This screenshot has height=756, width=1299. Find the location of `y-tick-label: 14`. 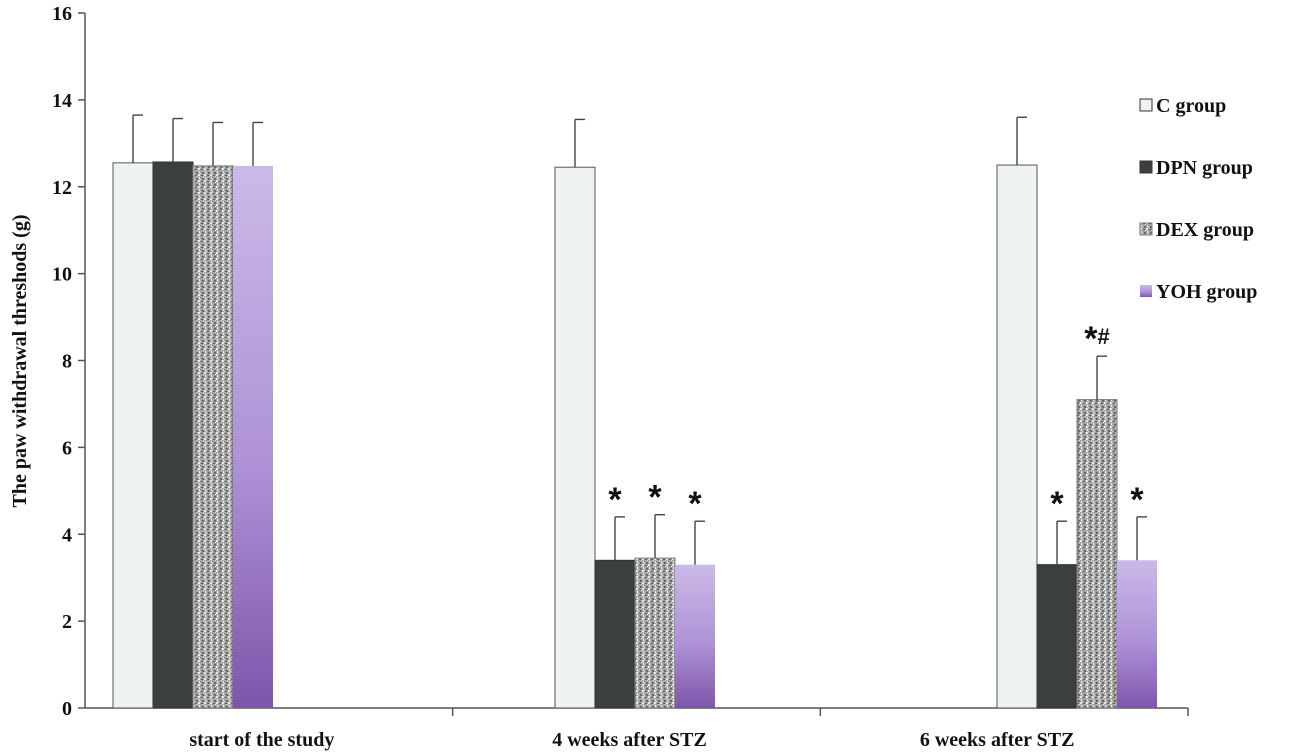

y-tick-label: 14 is located at coordinates (62, 101).